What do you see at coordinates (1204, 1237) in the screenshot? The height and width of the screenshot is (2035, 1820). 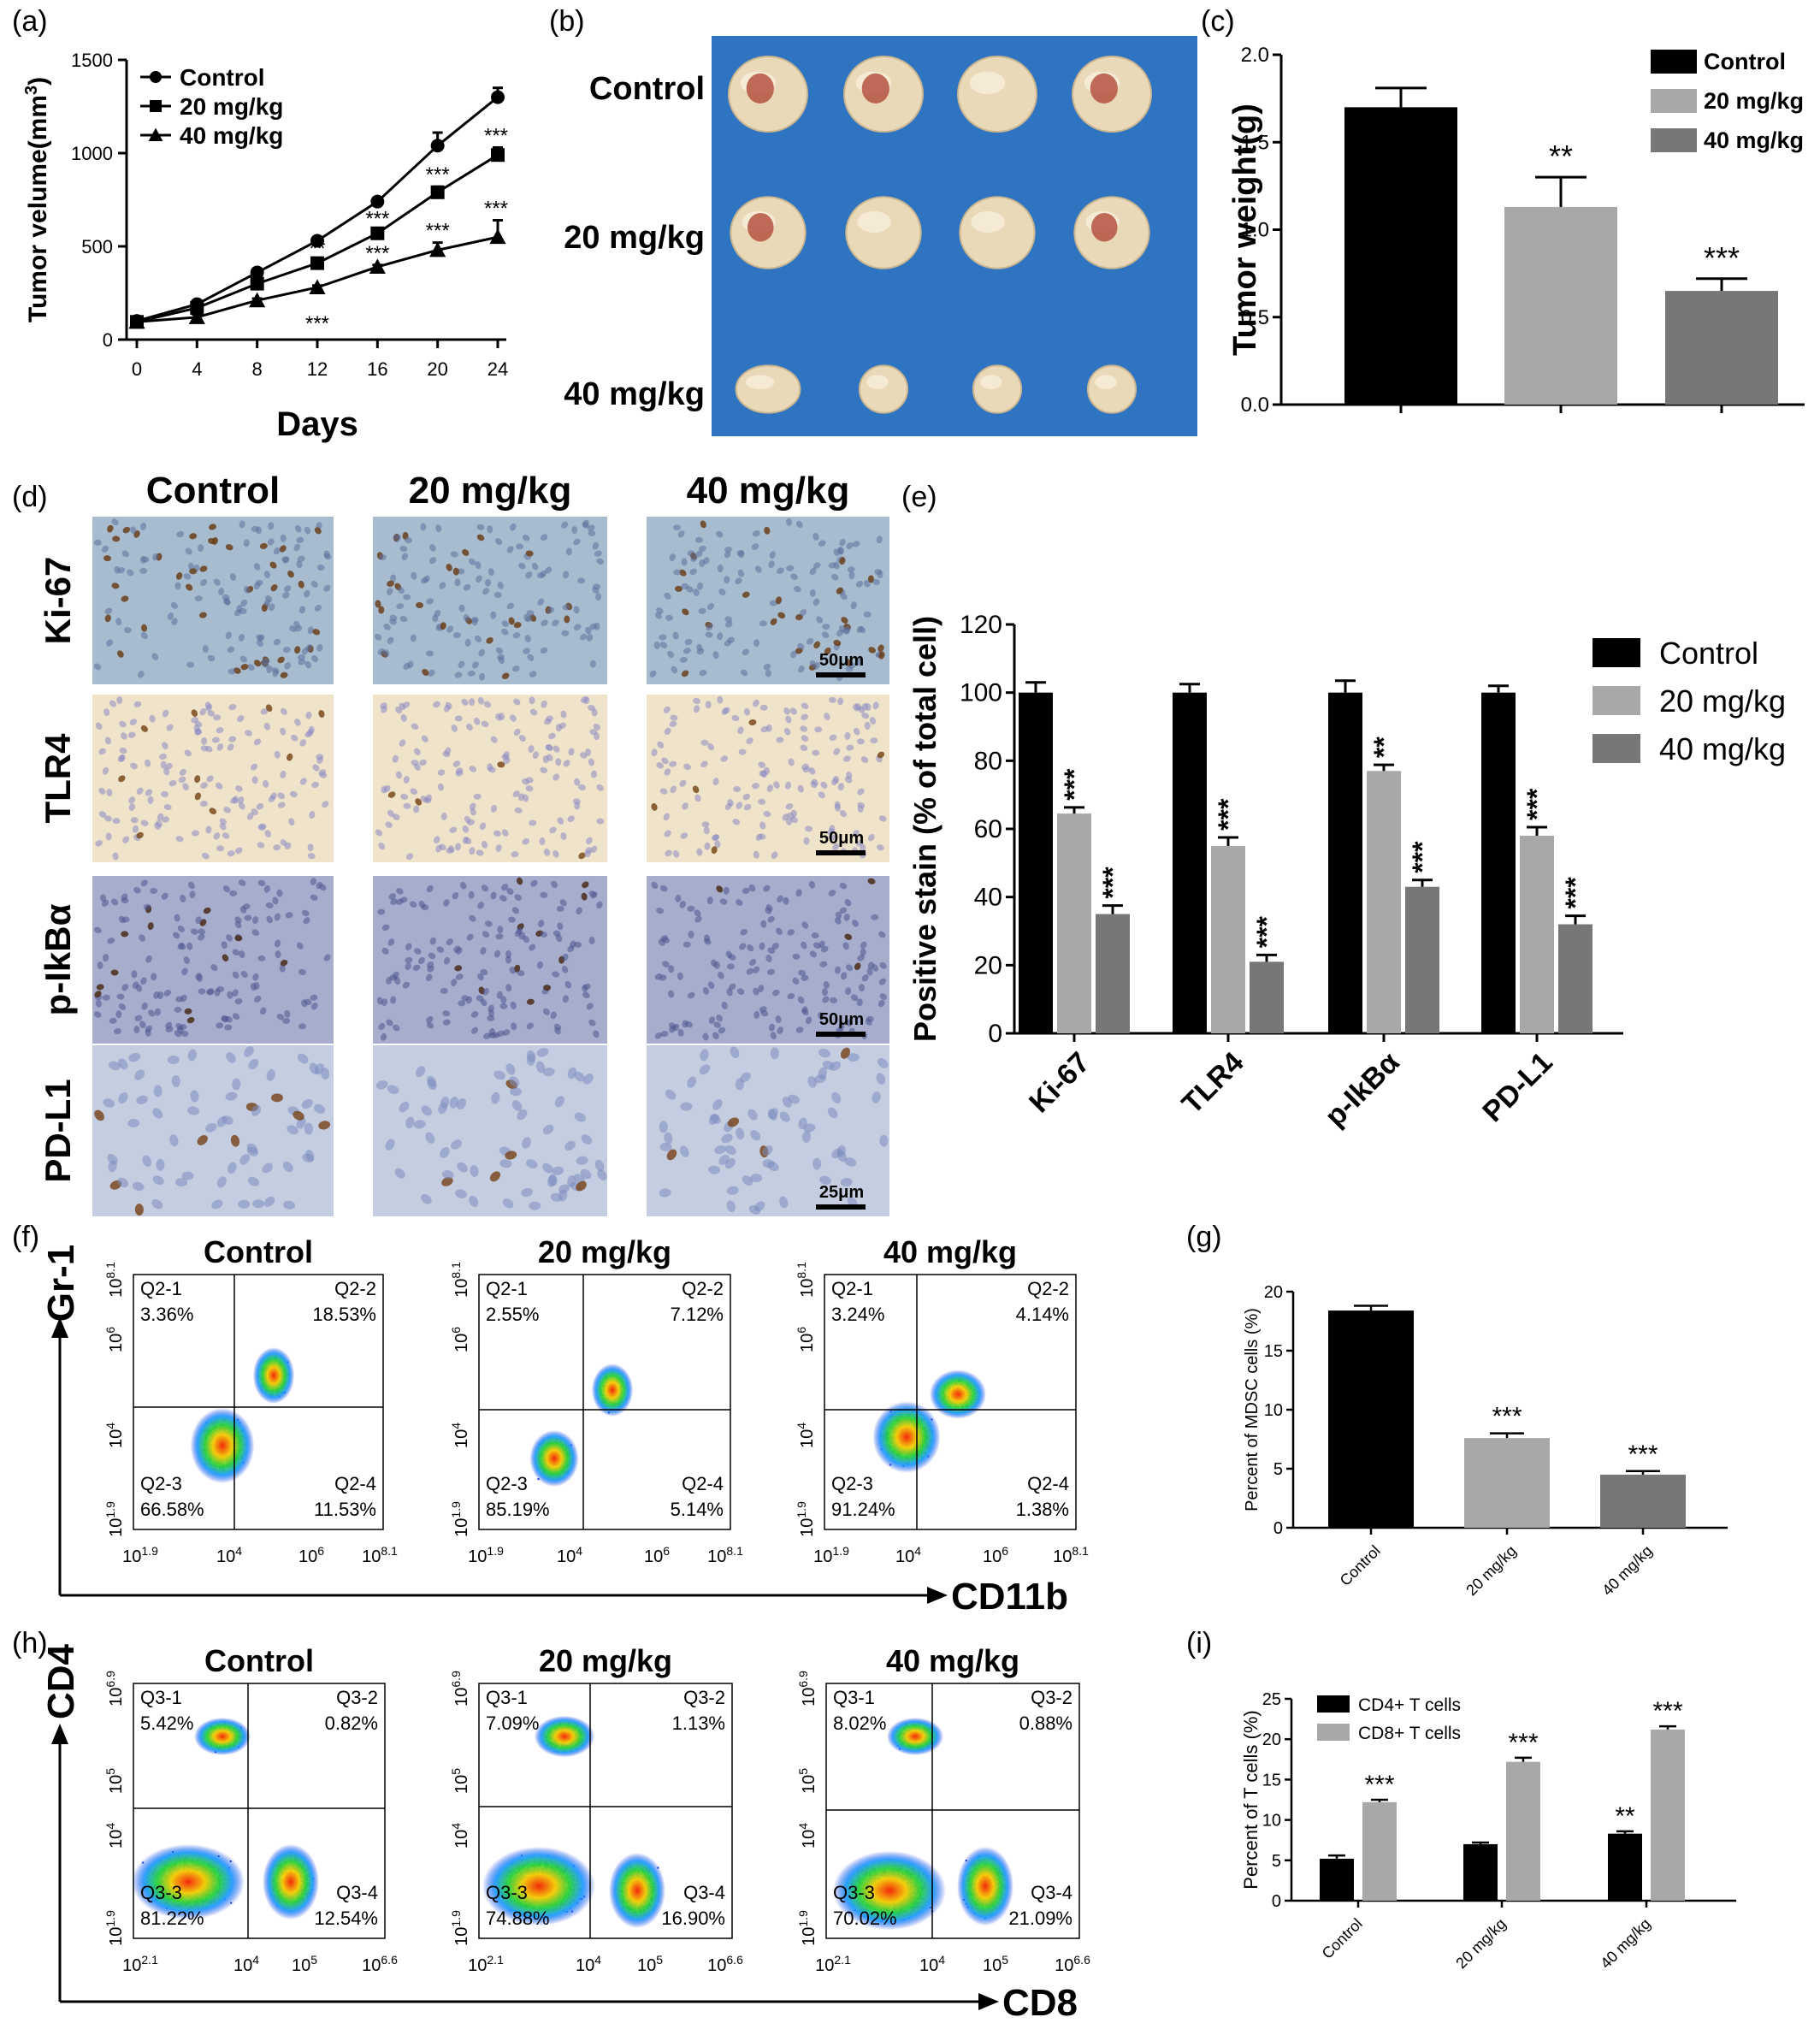 I see `panel-letter-g: (g)` at bounding box center [1204, 1237].